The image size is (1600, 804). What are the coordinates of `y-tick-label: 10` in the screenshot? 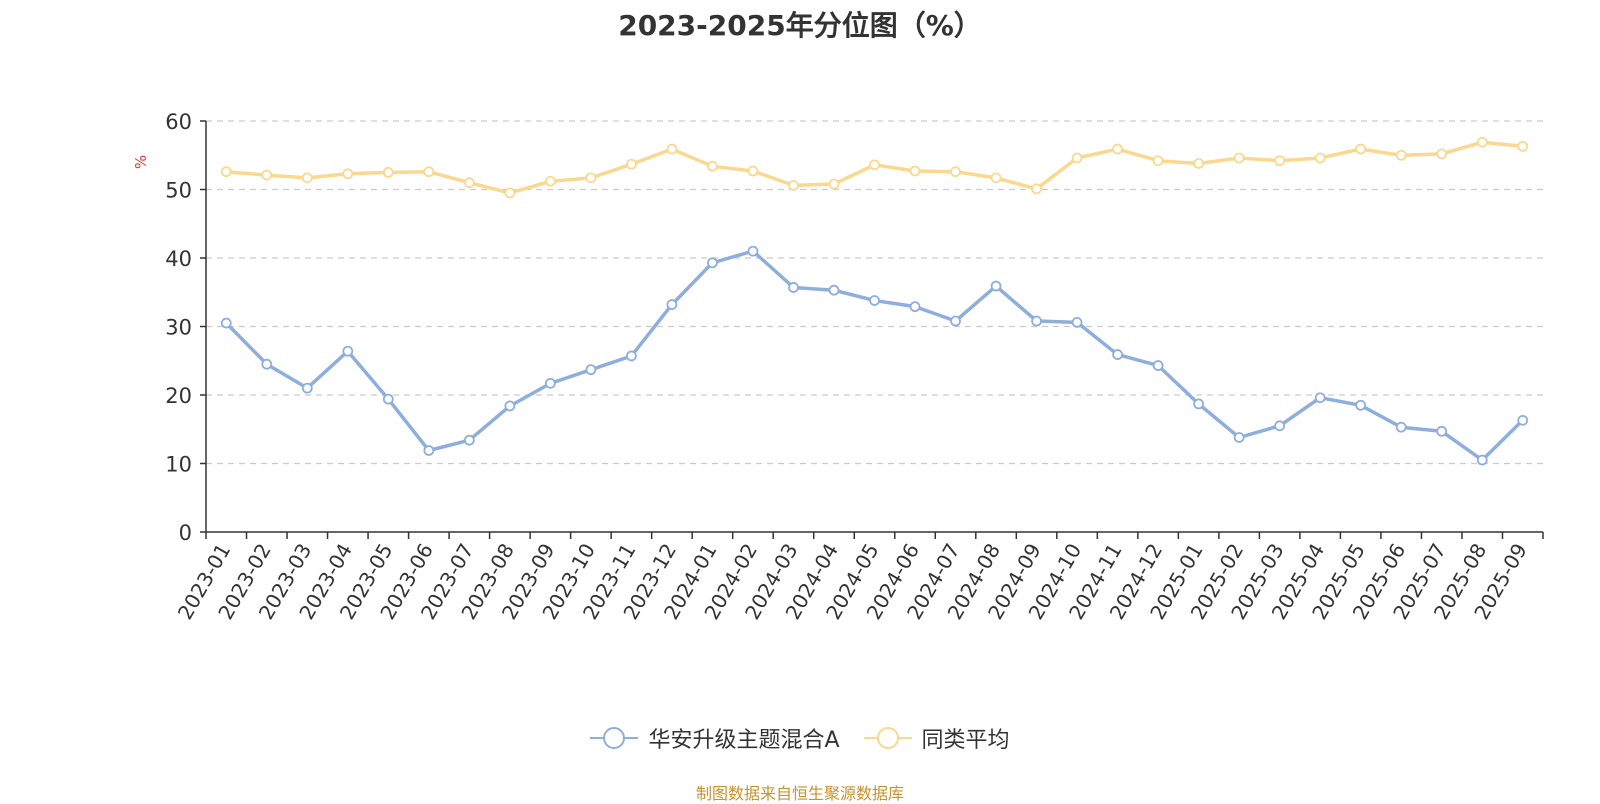 It's located at (178, 465).